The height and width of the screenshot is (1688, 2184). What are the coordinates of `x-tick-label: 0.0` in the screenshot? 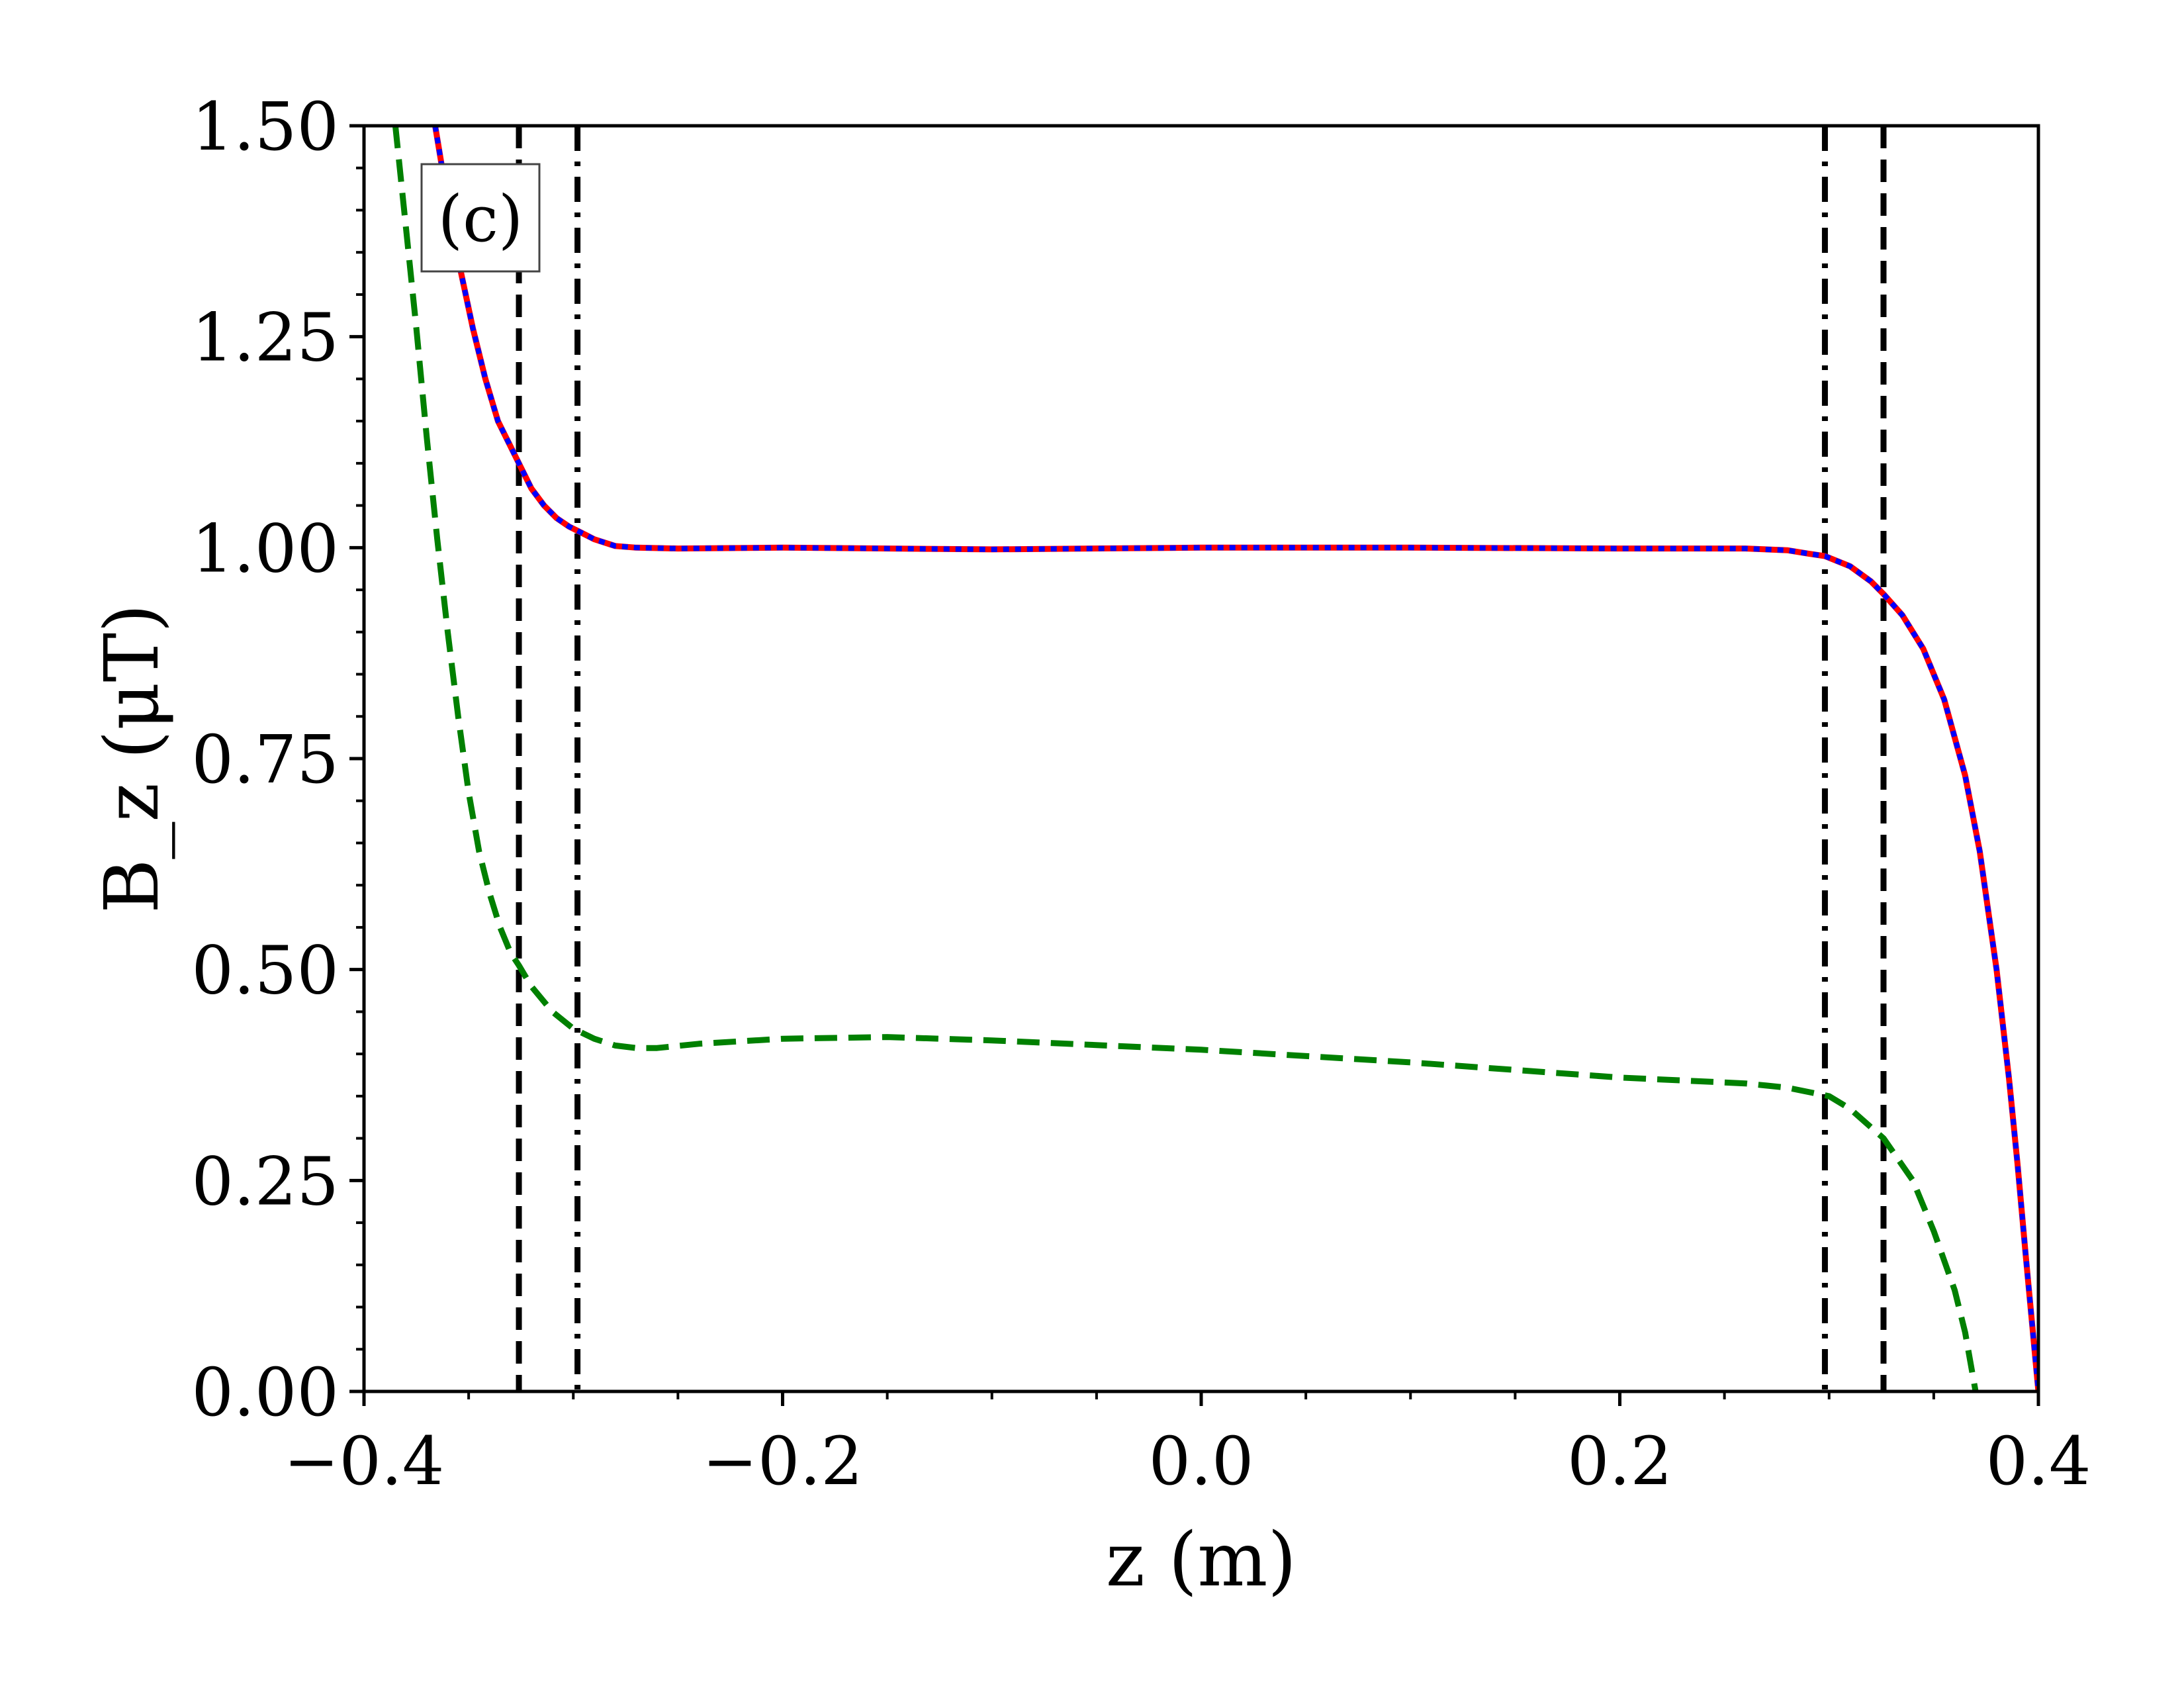 It's located at (1200, 1461).